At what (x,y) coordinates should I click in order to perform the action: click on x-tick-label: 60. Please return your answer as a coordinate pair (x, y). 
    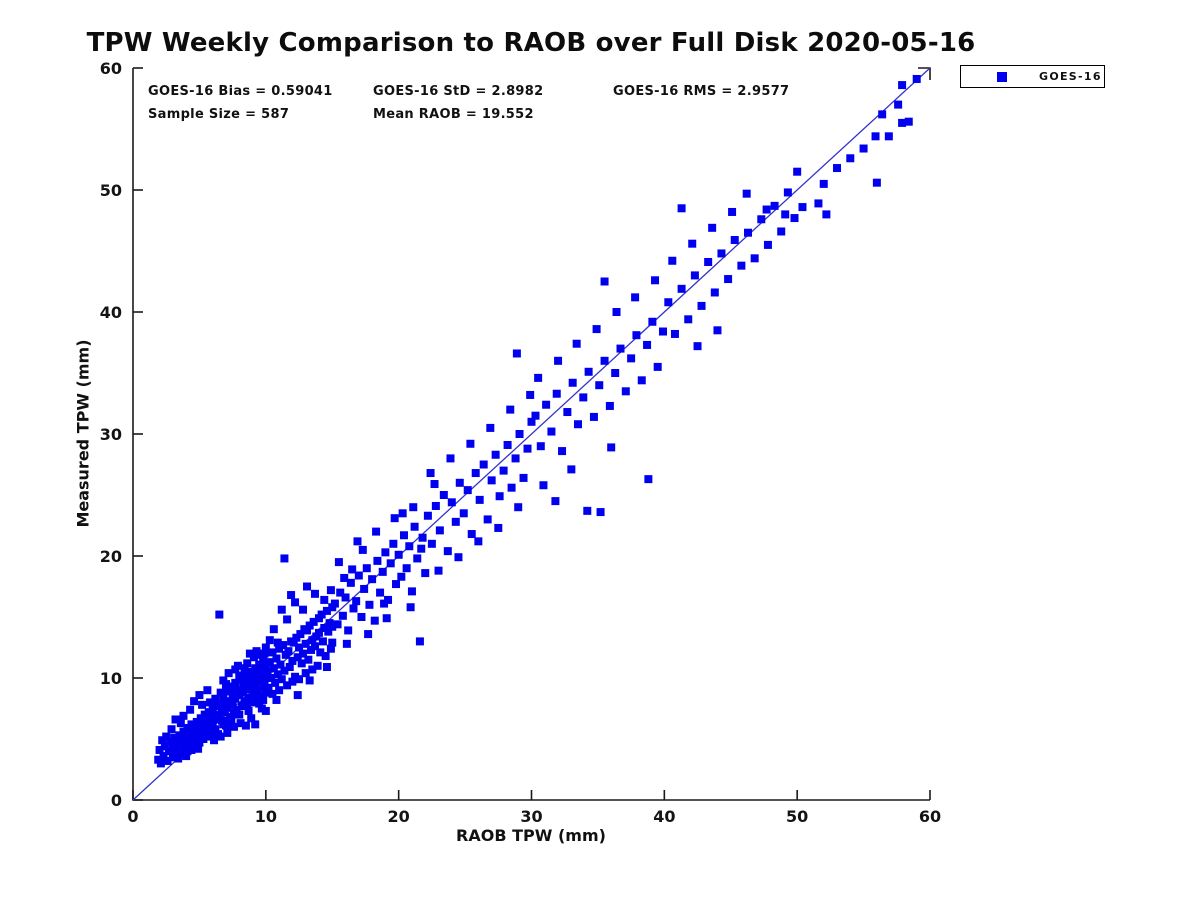
    Looking at the image, I should click on (930, 816).